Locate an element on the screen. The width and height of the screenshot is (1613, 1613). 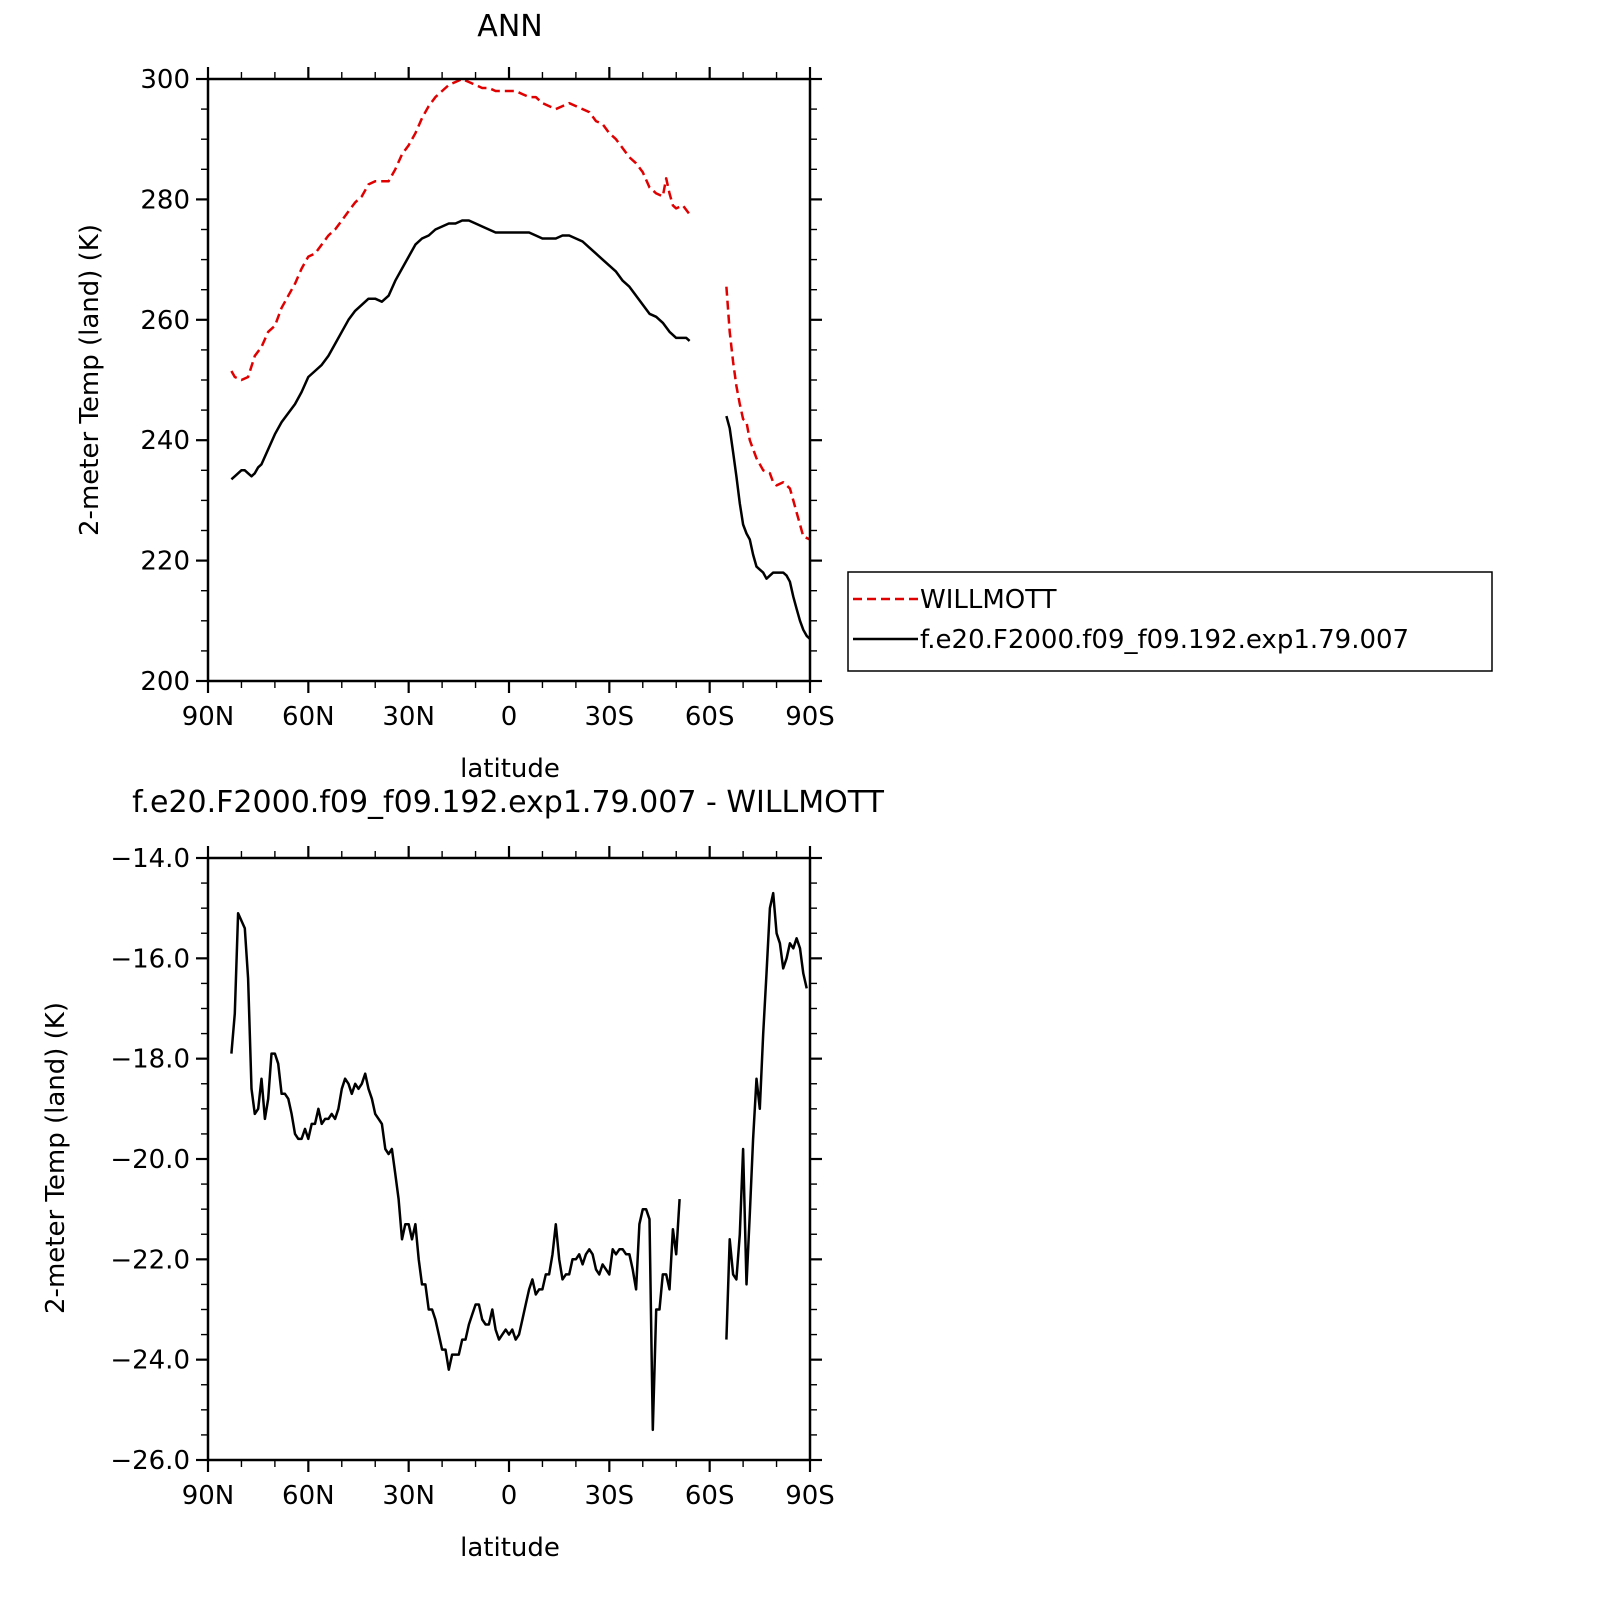
legend-label-willmott: WILLMOTT is located at coordinates (988, 600).